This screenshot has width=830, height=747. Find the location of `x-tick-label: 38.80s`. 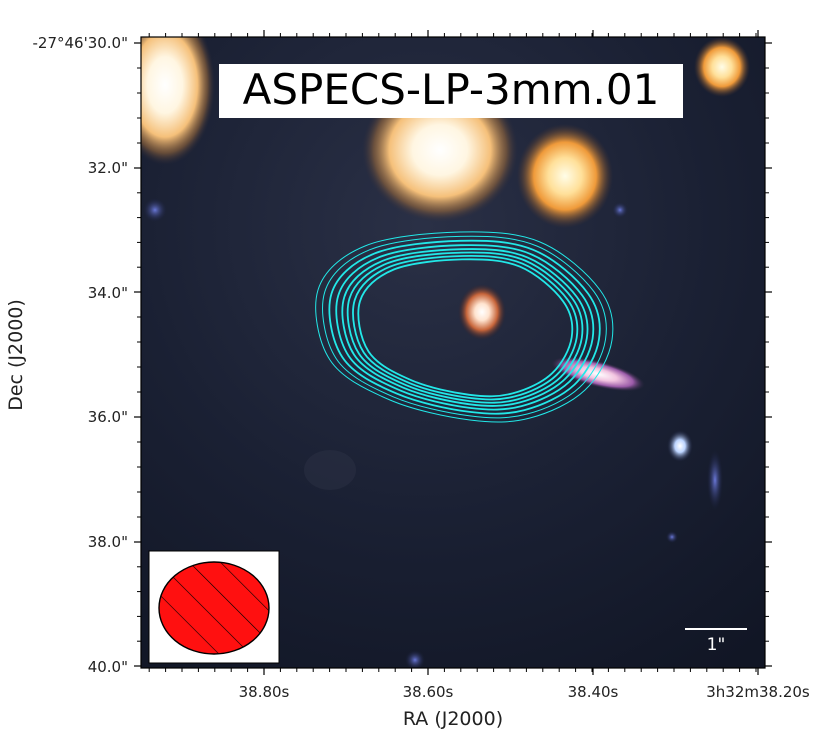

x-tick-label: 38.80s is located at coordinates (264, 692).